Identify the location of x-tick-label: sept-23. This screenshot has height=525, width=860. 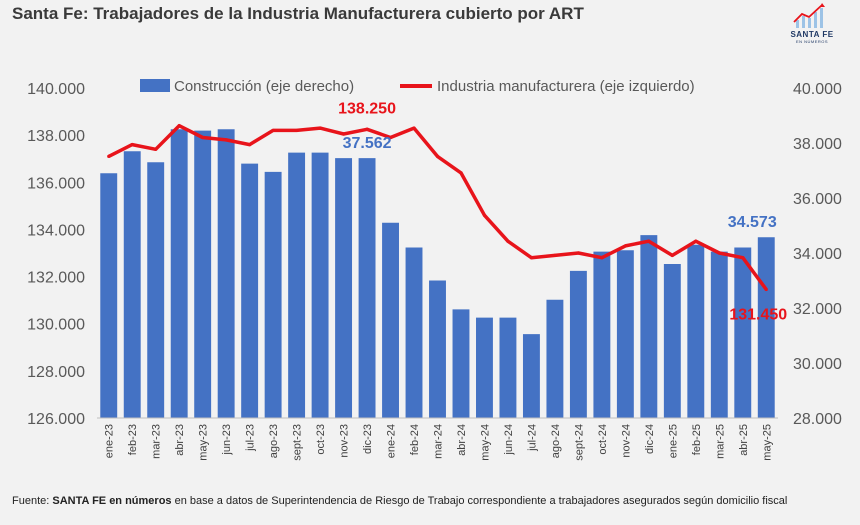
(298, 442).